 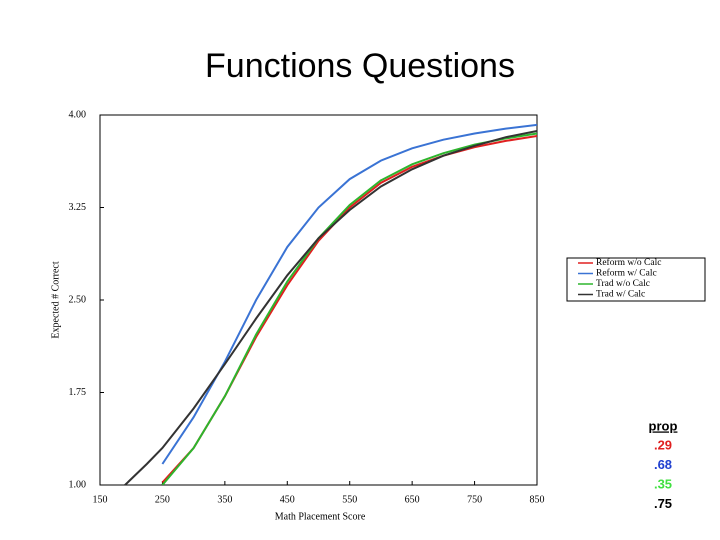 I want to click on prop-value: .35, so click(x=663, y=483).